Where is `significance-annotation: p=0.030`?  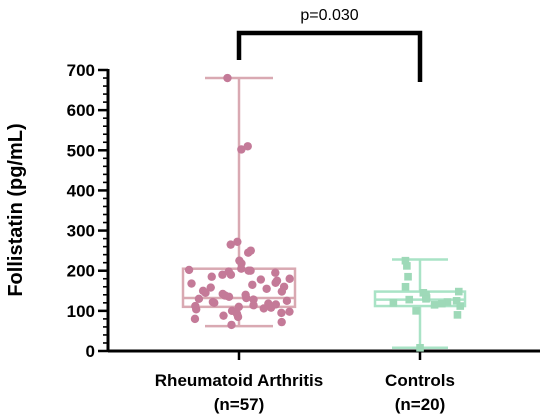
significance-annotation: p=0.030 is located at coordinates (329, 44).